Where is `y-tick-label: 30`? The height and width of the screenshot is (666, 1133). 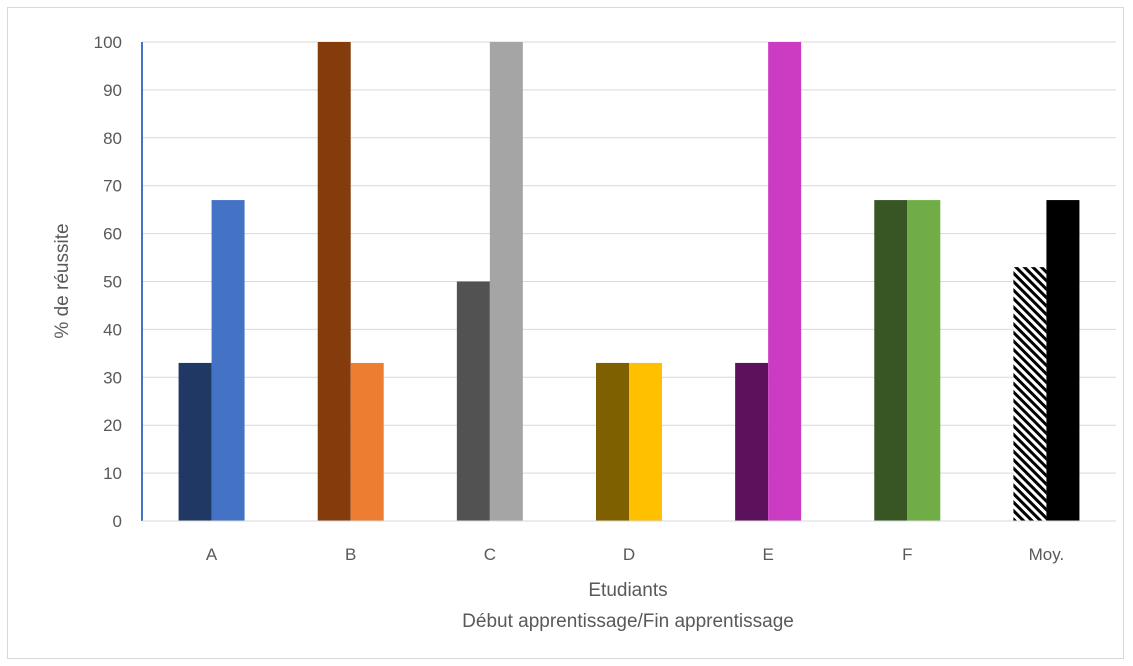 y-tick-label: 30 is located at coordinates (112, 377).